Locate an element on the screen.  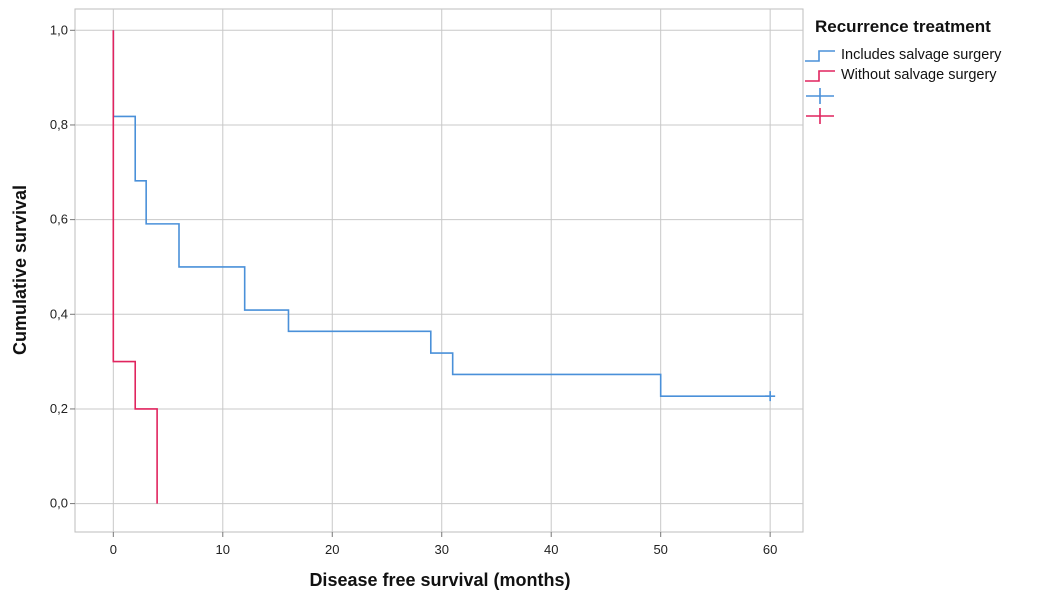
censor-mark is located at coordinates (770, 396).